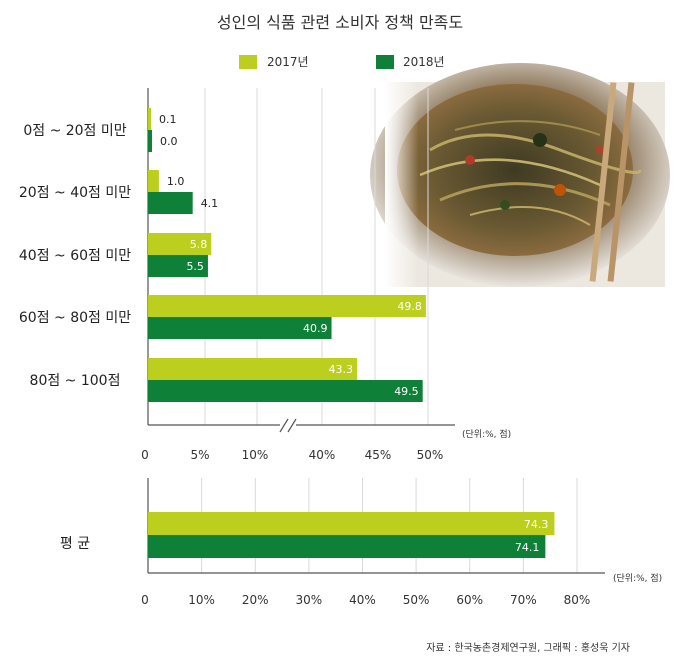 Image resolution: width=680 pixels, height=666 pixels. What do you see at coordinates (255, 600) in the screenshot?
I see `x-tick-label: 20%` at bounding box center [255, 600].